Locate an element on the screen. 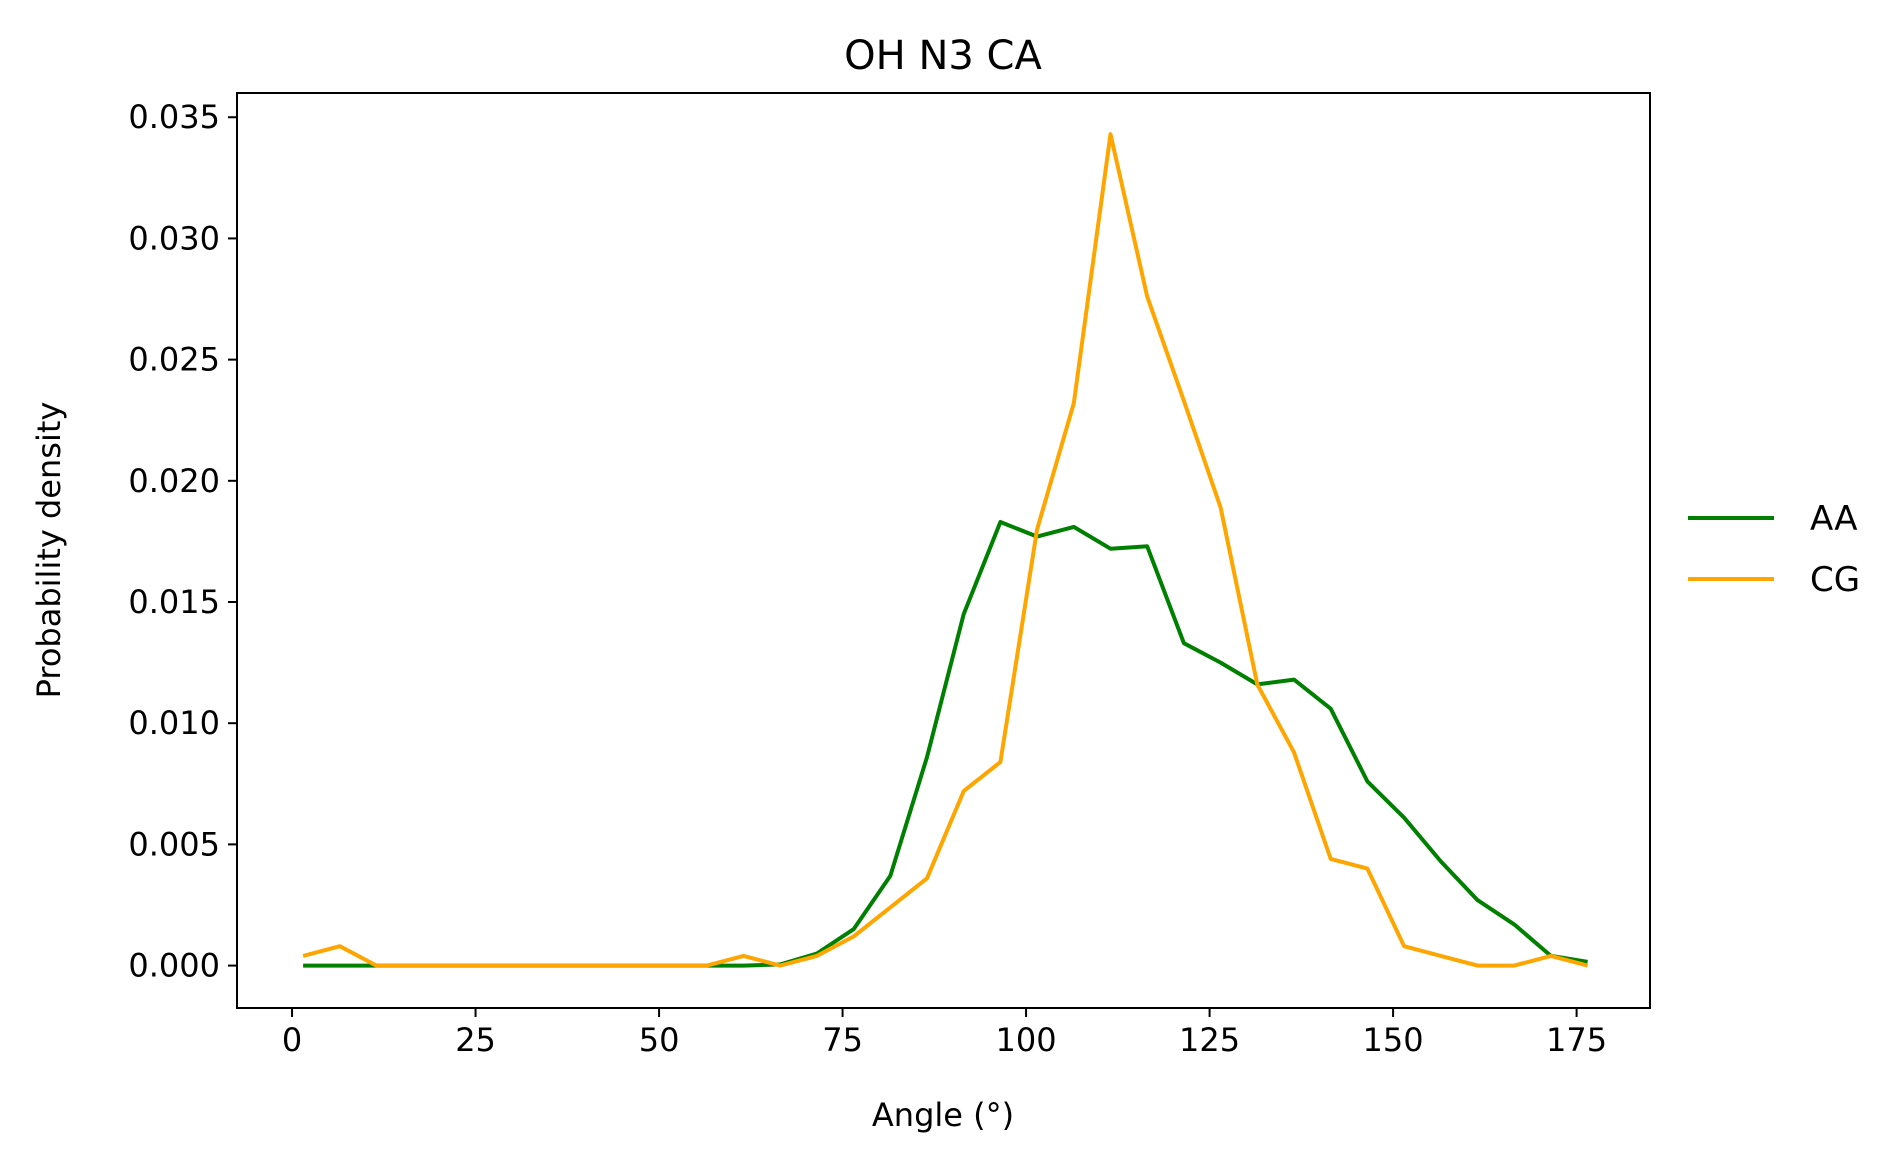 This screenshot has width=1892, height=1154. x-tick-label: 25 is located at coordinates (475, 1040).